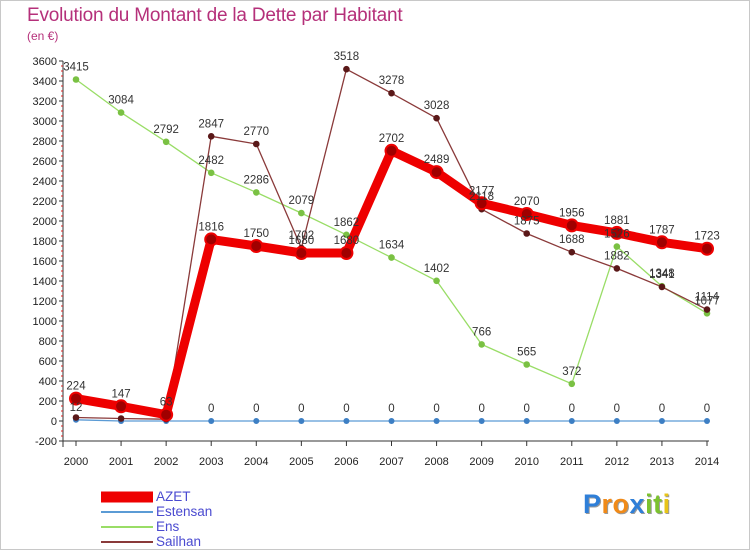 The width and height of the screenshot is (750, 550). Describe the element at coordinates (592, 504) in the screenshot. I see `logo-letter: P` at that location.